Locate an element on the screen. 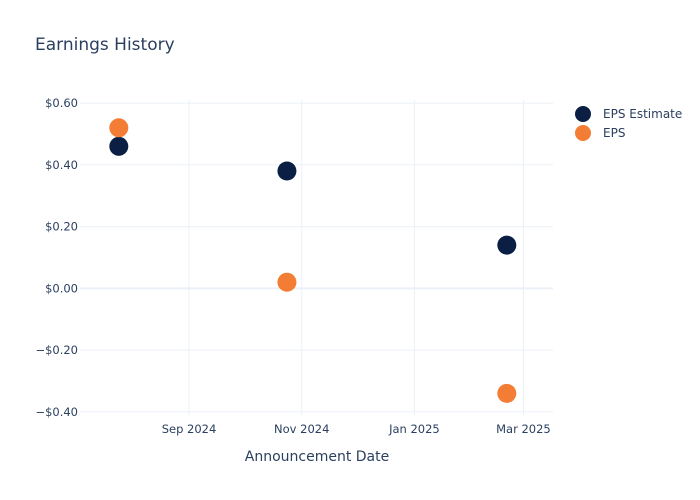 The height and width of the screenshot is (500, 700). y-tick-label: $0.00 is located at coordinates (61, 288).